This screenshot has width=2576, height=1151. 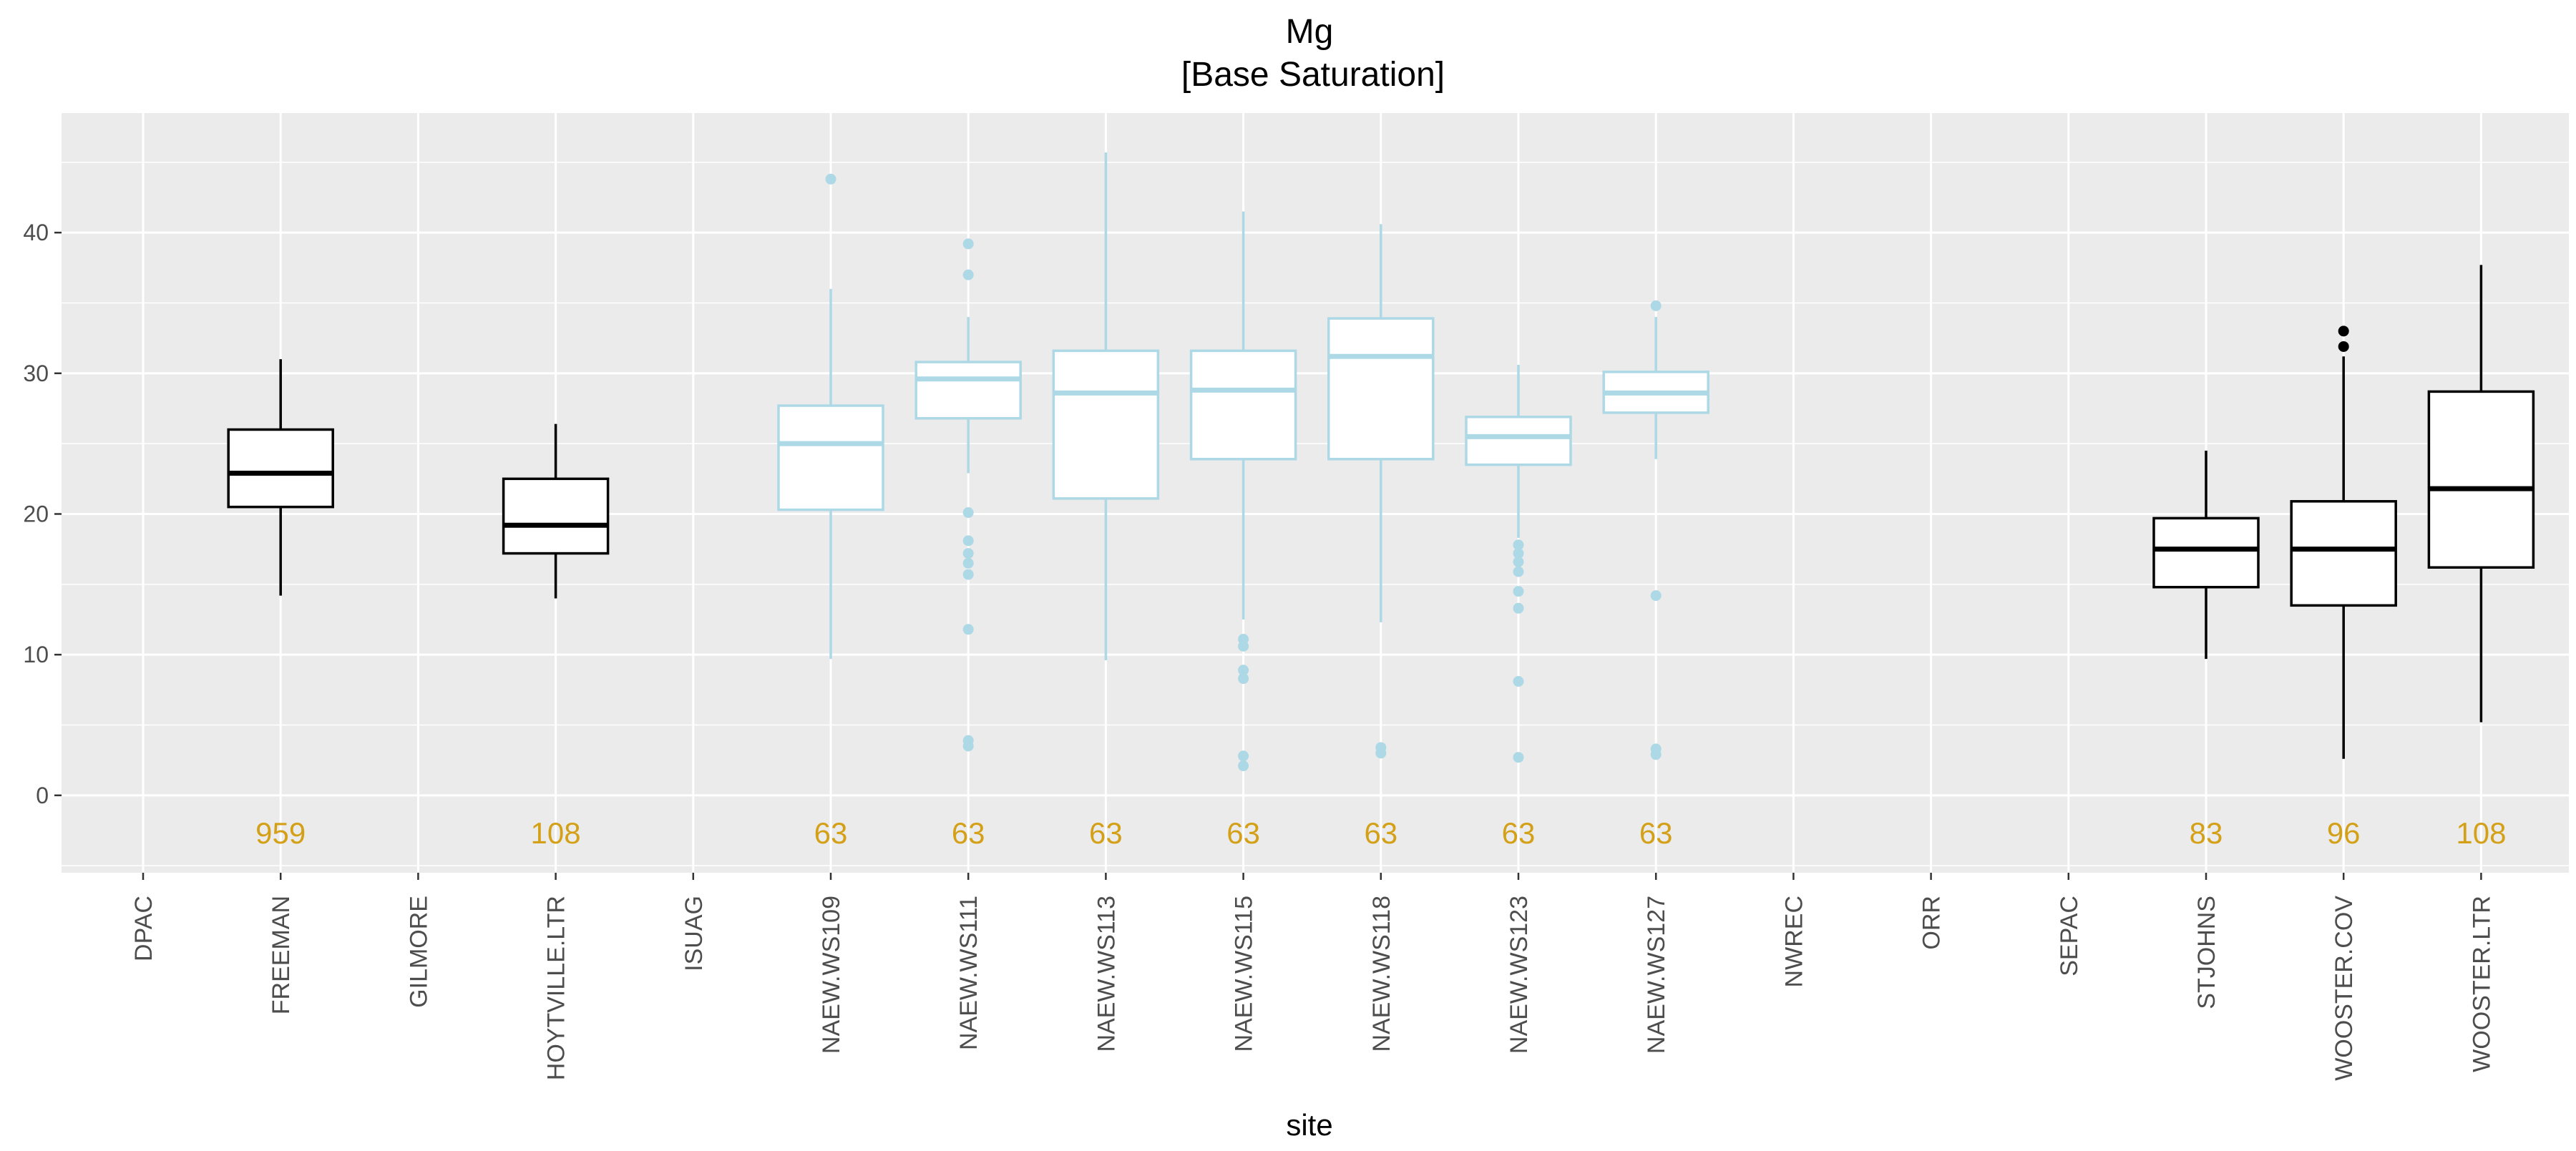 I want to click on count-label-naew-ws109: 63, so click(x=831, y=833).